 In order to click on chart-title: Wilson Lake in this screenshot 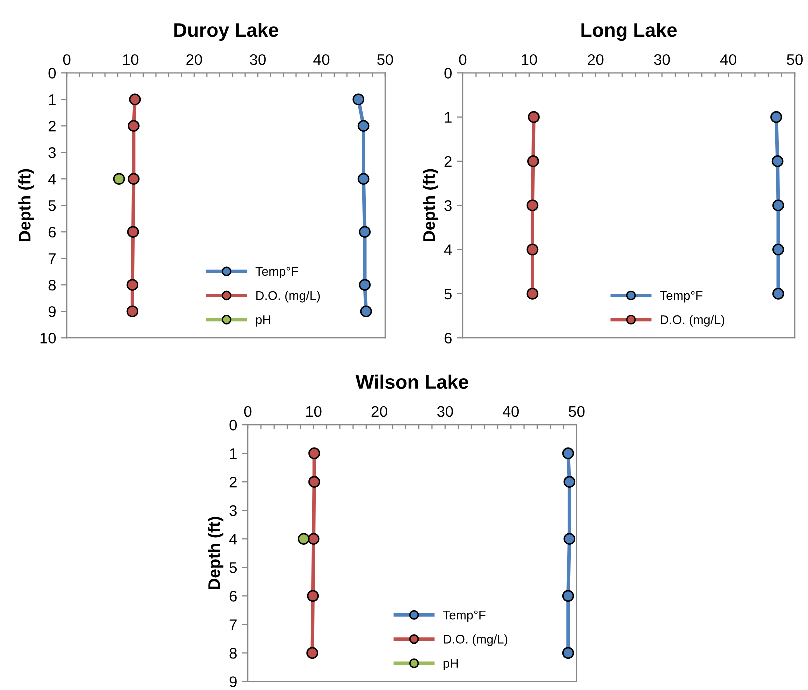, I will do `click(412, 382)`.